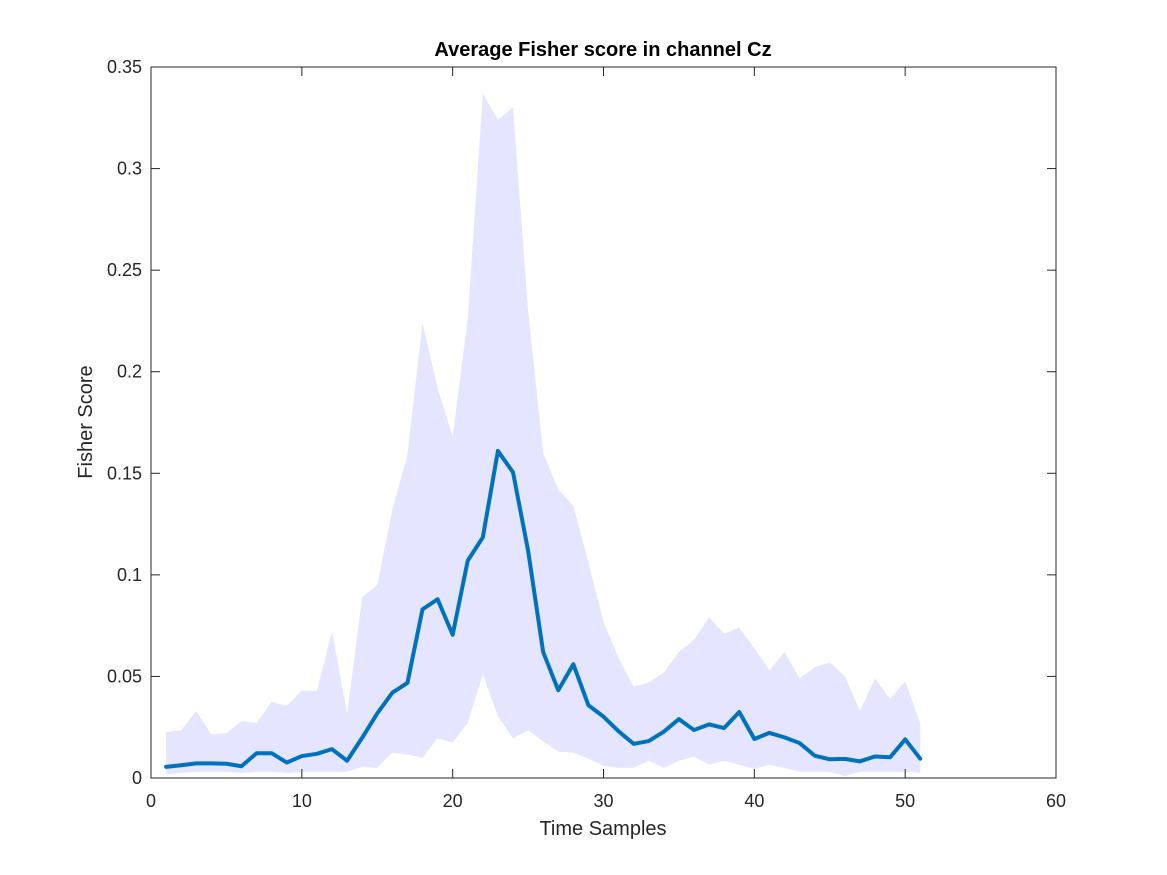  Describe the element at coordinates (86, 421) in the screenshot. I see `y-axis-label: Fisher Score` at that location.